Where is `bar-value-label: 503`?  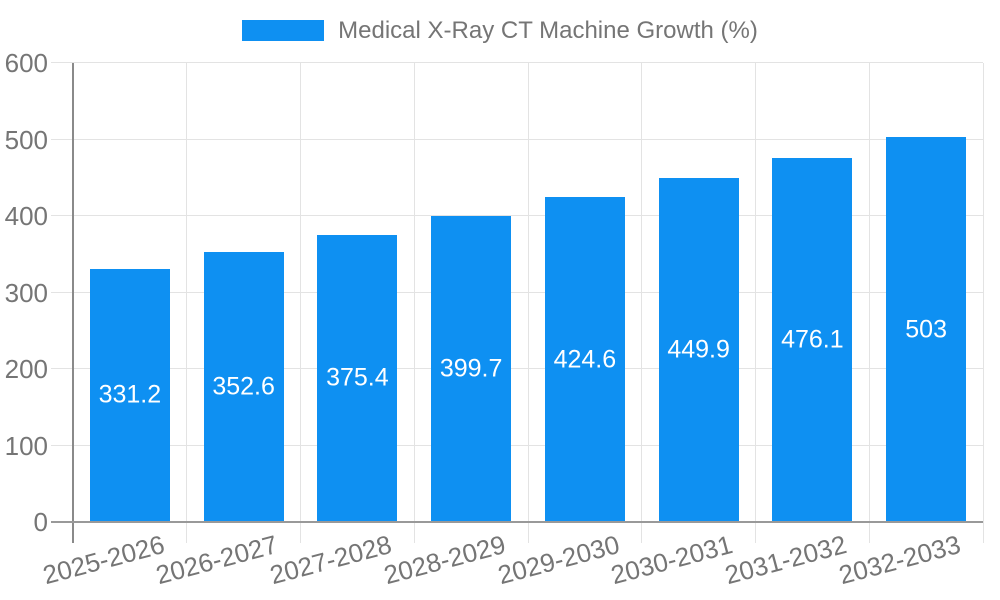
bar-value-label: 503 is located at coordinates (926, 329).